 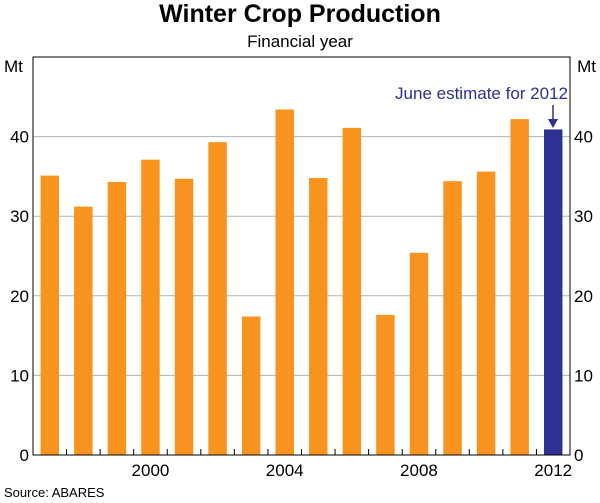 I want to click on bar-2000, so click(x=150, y=307).